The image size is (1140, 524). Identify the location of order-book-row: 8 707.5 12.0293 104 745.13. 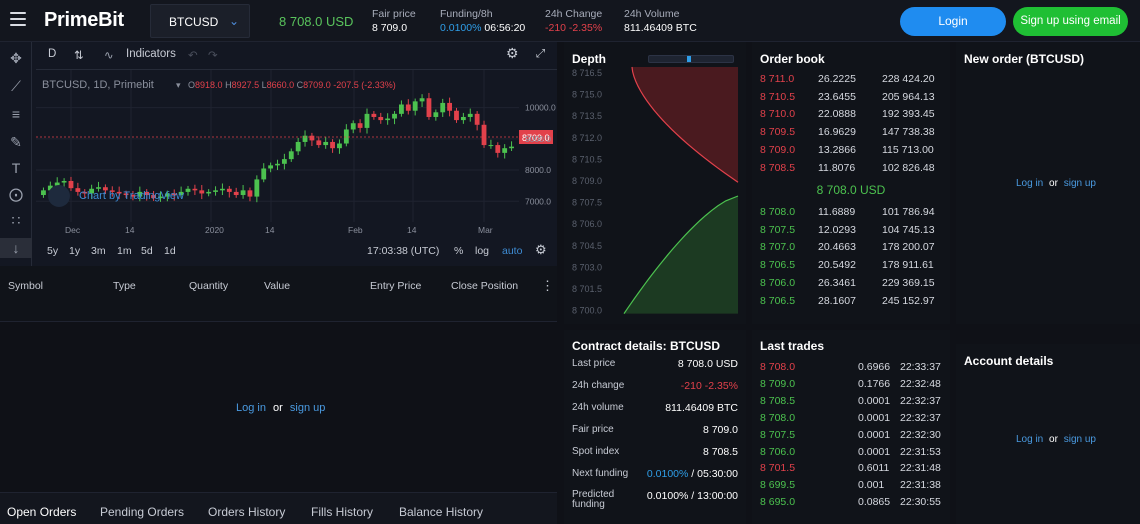
(851, 233).